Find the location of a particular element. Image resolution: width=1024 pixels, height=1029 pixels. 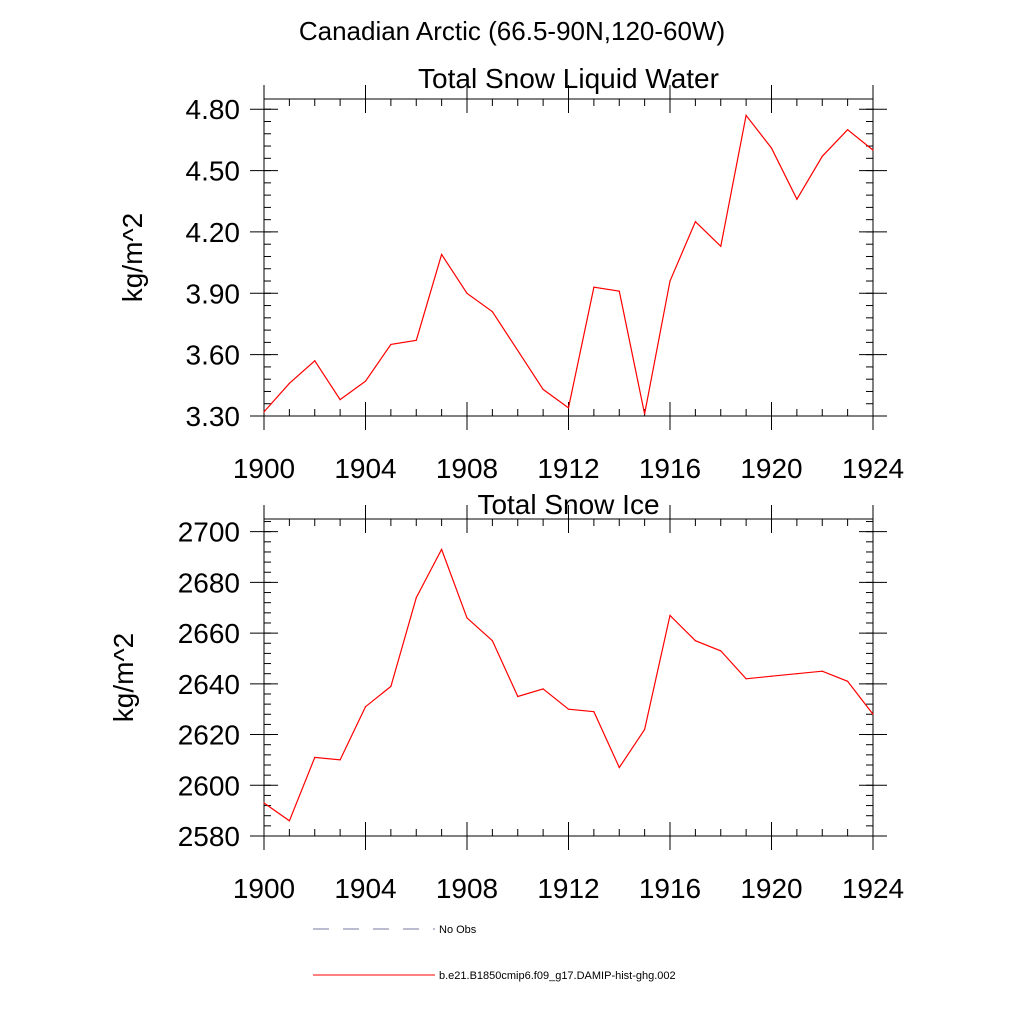

panel-1-x-tick-label: 1916 is located at coordinates (670, 468).